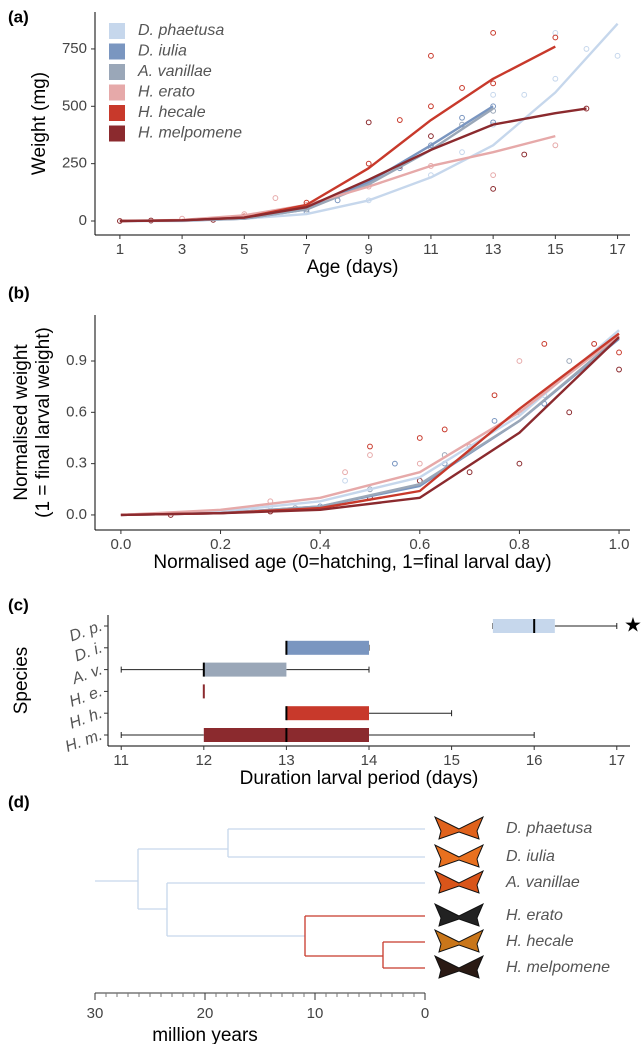 The height and width of the screenshot is (1049, 642). What do you see at coordinates (162, 51) in the screenshot?
I see `legend-label: D. iulia` at bounding box center [162, 51].